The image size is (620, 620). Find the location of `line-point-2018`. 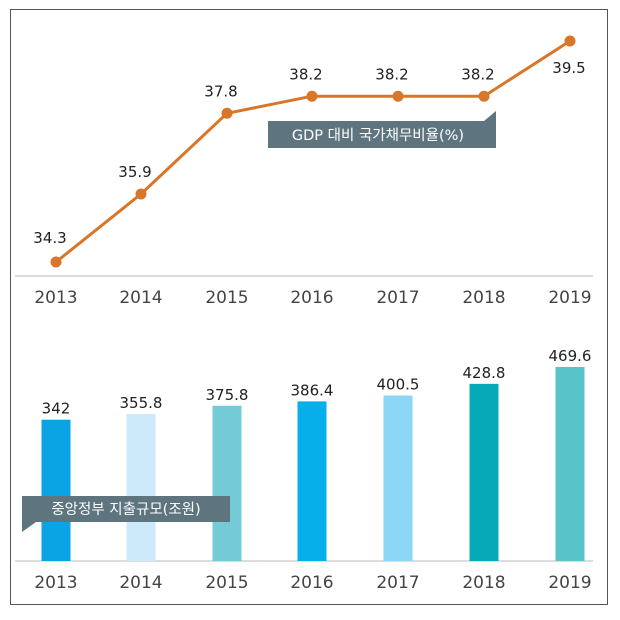

line-point-2018 is located at coordinates (484, 96).